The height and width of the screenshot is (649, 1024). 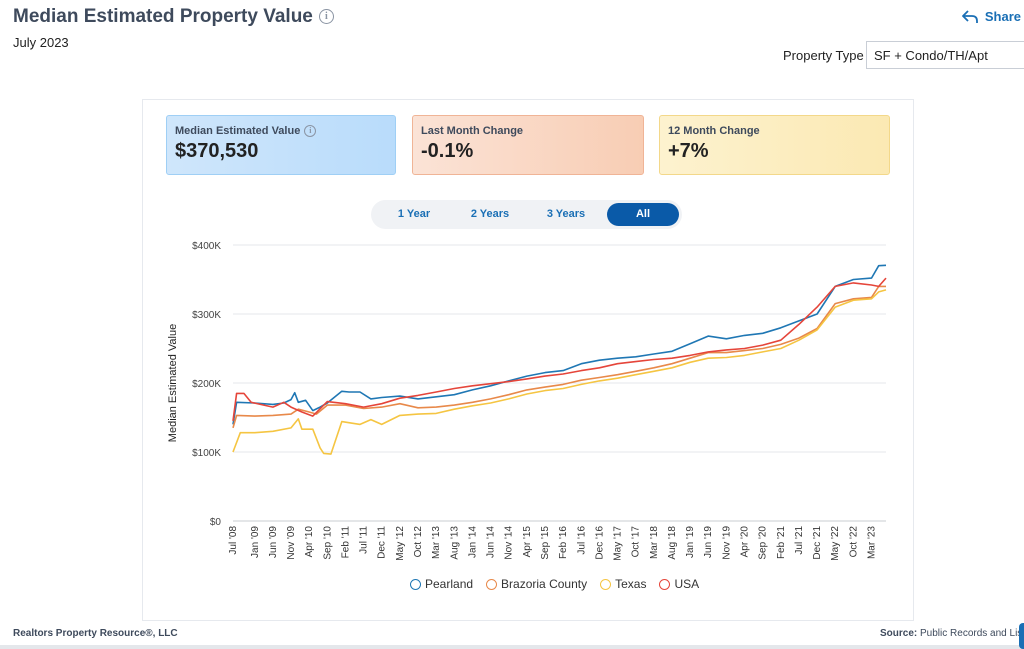 What do you see at coordinates (281, 131) in the screenshot?
I see `median-value-card-label: Median Estimated Value i` at bounding box center [281, 131].